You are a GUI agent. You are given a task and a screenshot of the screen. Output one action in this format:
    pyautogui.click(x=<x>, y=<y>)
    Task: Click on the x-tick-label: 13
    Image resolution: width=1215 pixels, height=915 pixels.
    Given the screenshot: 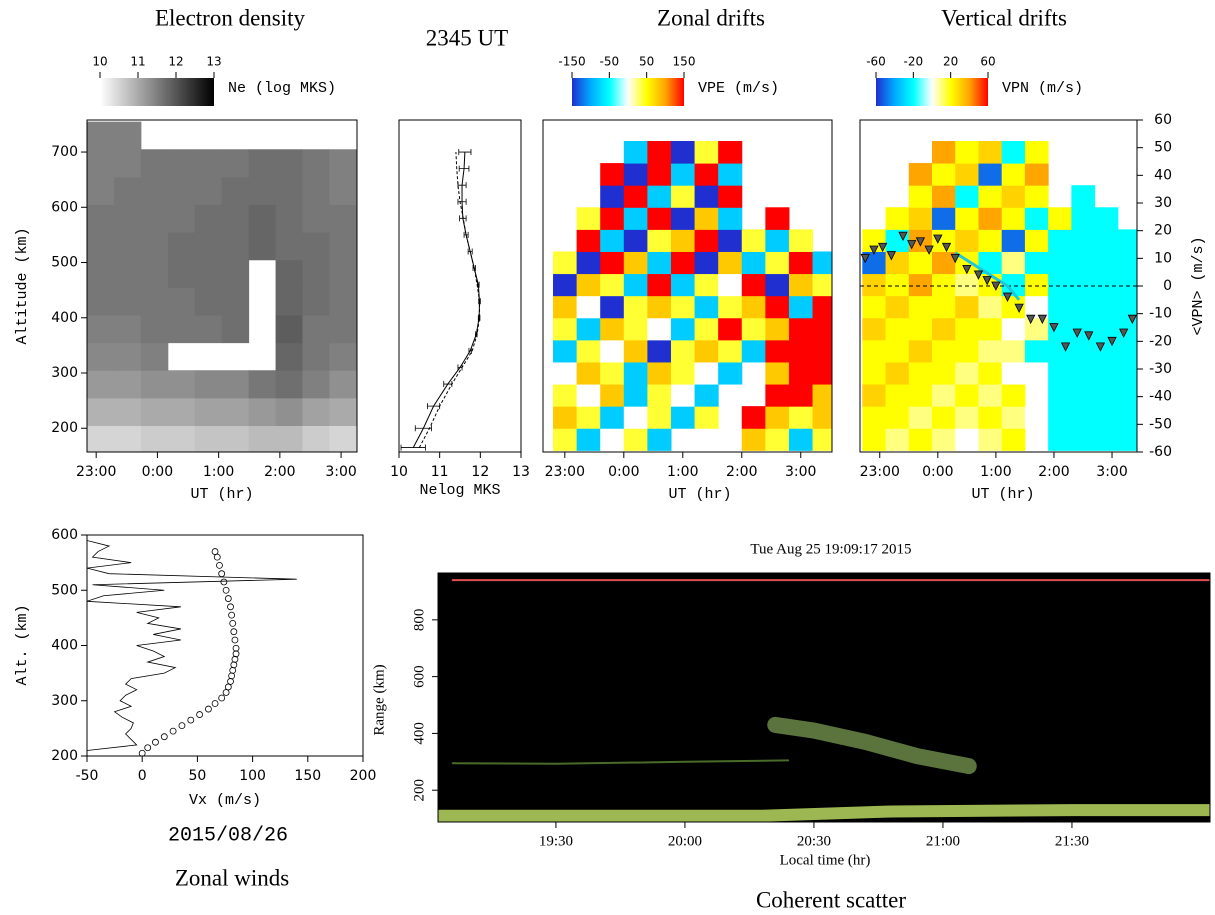 What is the action you would take?
    pyautogui.click(x=521, y=472)
    